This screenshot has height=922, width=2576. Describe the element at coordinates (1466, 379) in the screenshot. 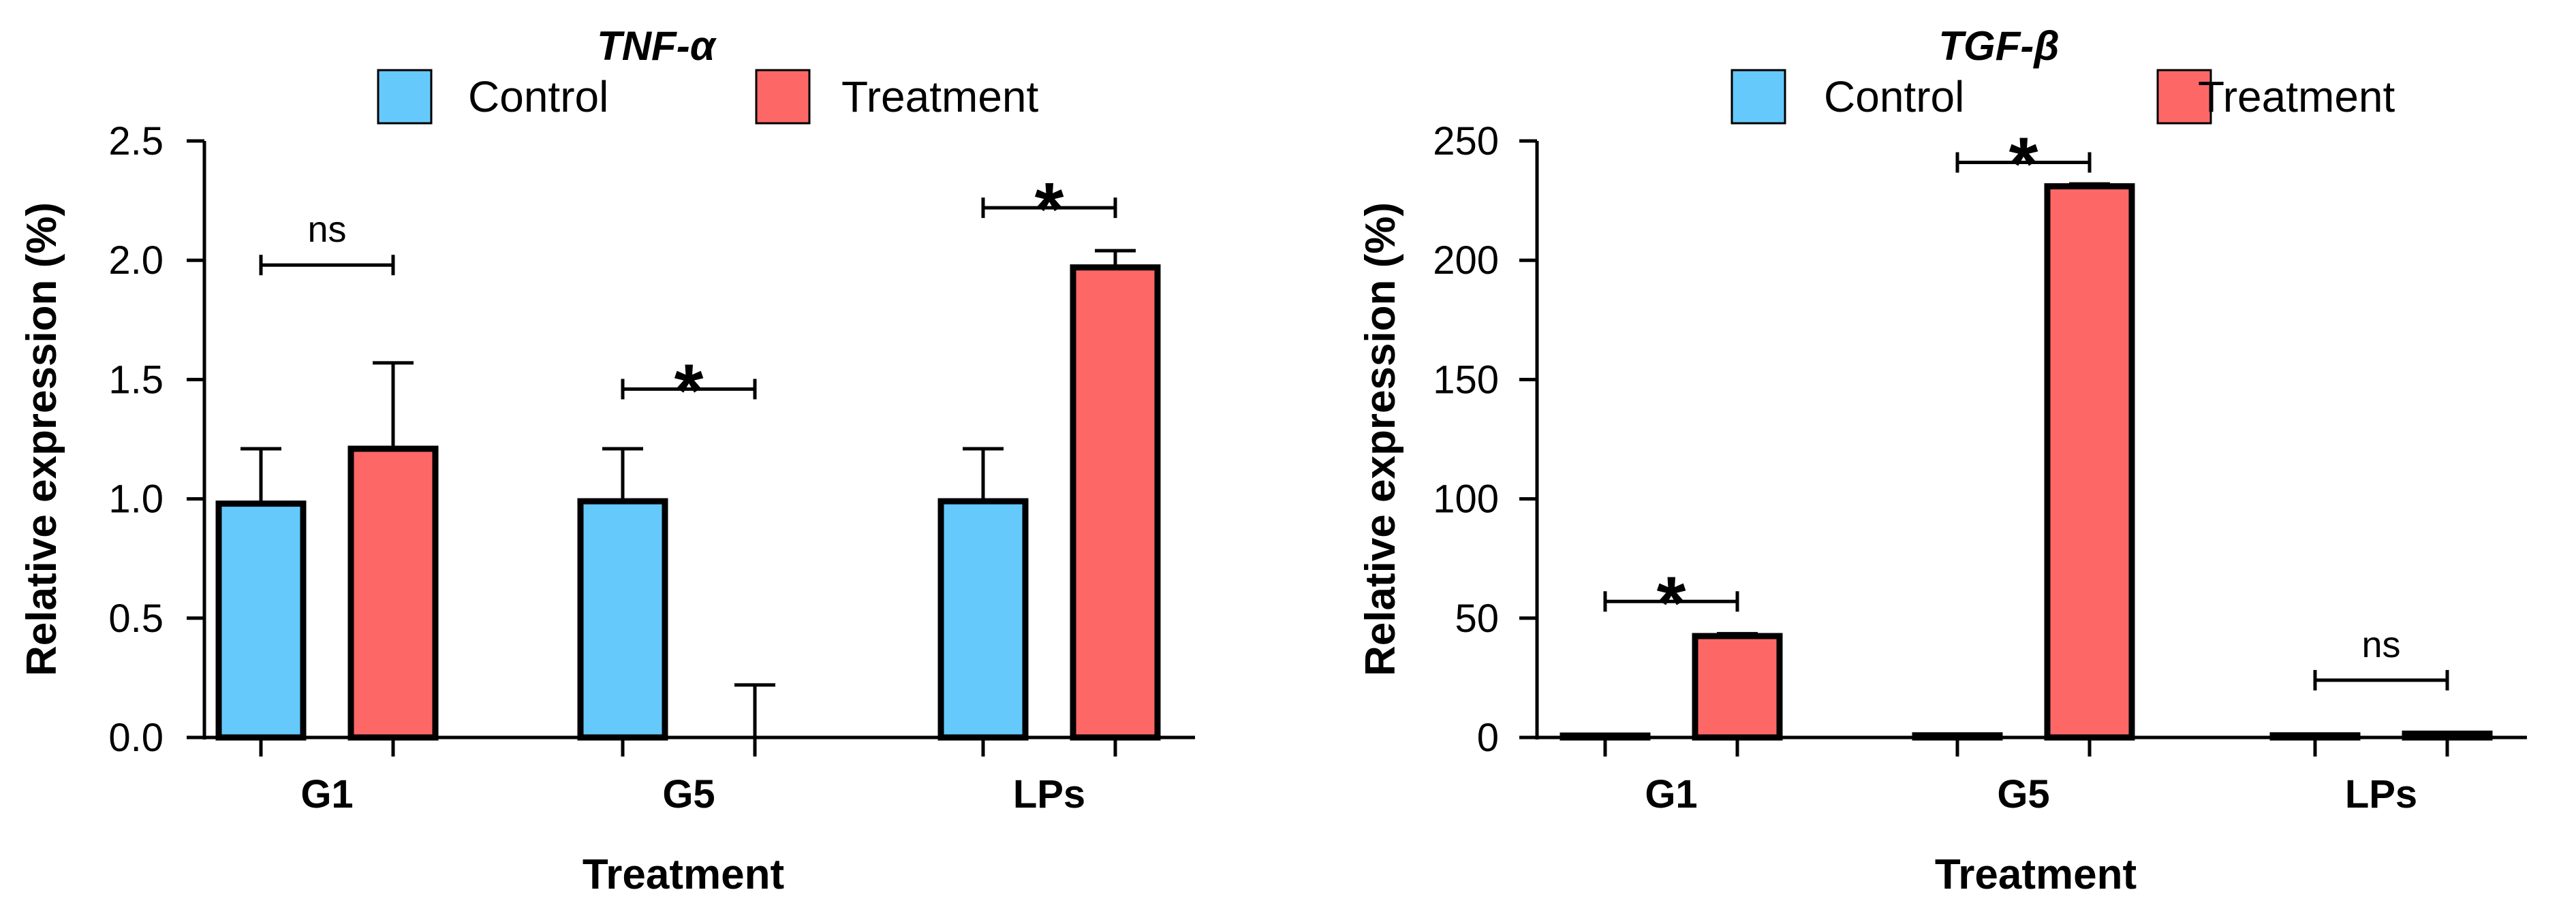

I see `y-tick-label: 150` at that location.